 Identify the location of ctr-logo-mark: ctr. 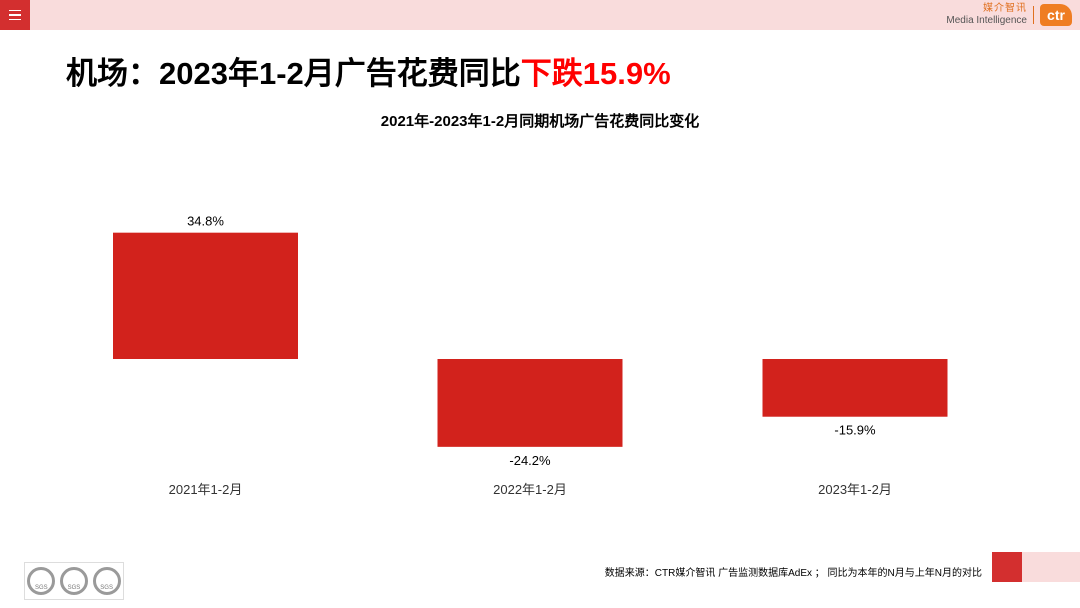
(1056, 15).